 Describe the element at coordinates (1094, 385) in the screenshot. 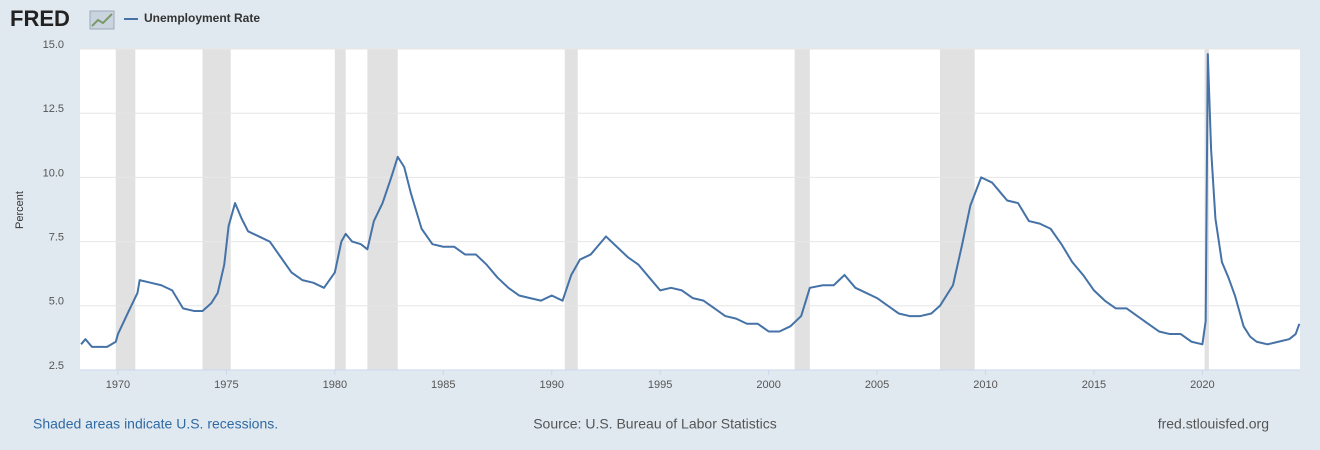

I see `x-tick-label: 2015` at that location.